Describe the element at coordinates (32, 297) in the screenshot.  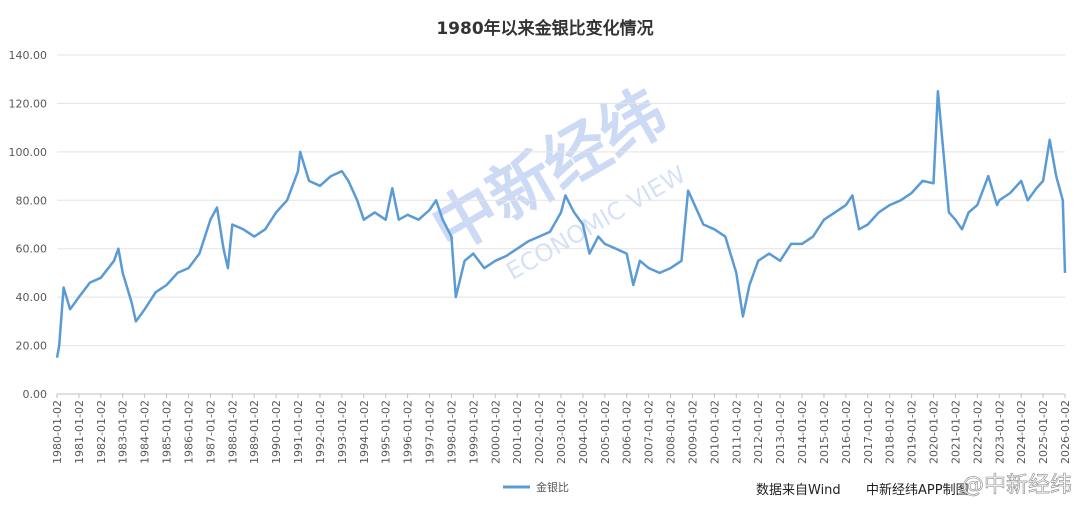
I see `y-tick-label: 40.00` at that location.